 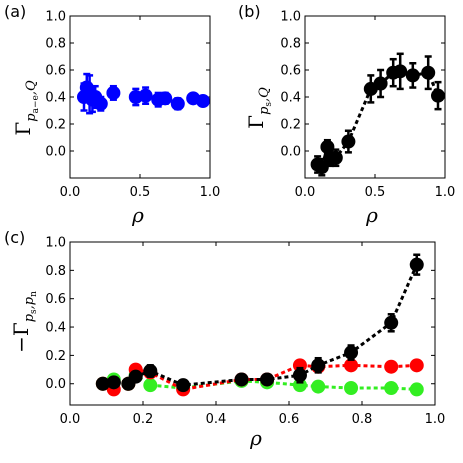 I want to click on series-red, so click(x=259, y=377).